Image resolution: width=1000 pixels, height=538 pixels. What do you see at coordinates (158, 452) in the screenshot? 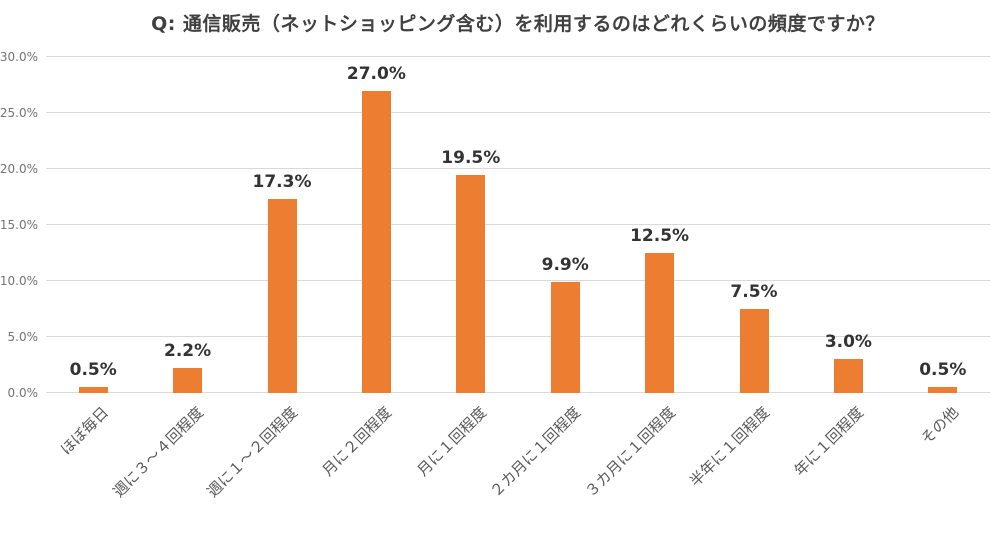
I see `x-tick-label: 週に３～４回程度` at bounding box center [158, 452].